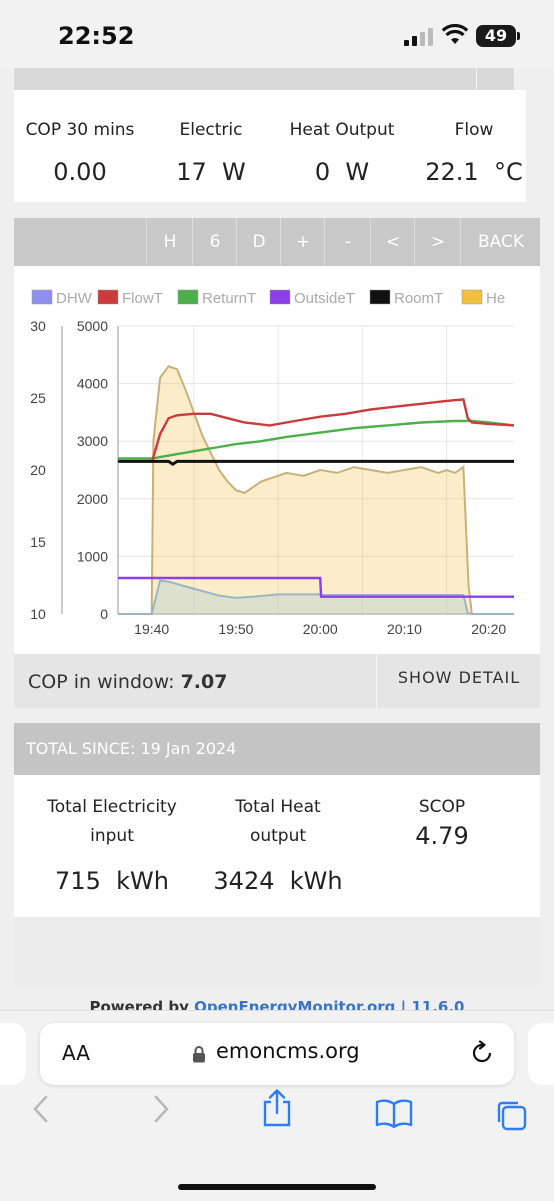 This screenshot has height=1201, width=554. Describe the element at coordinates (204, 682) in the screenshot. I see `cop-window-value: 7.07` at that location.